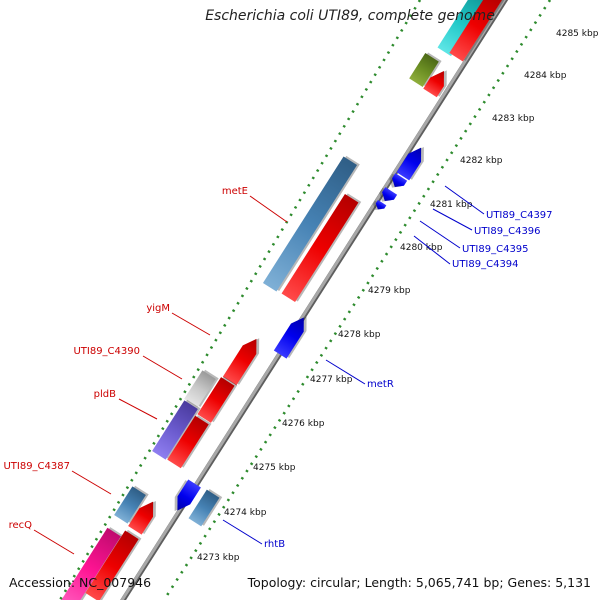 Image resolution: width=600 pixels, height=600 pixels. I want to click on tick-label: 4274 kbp, so click(245, 513).